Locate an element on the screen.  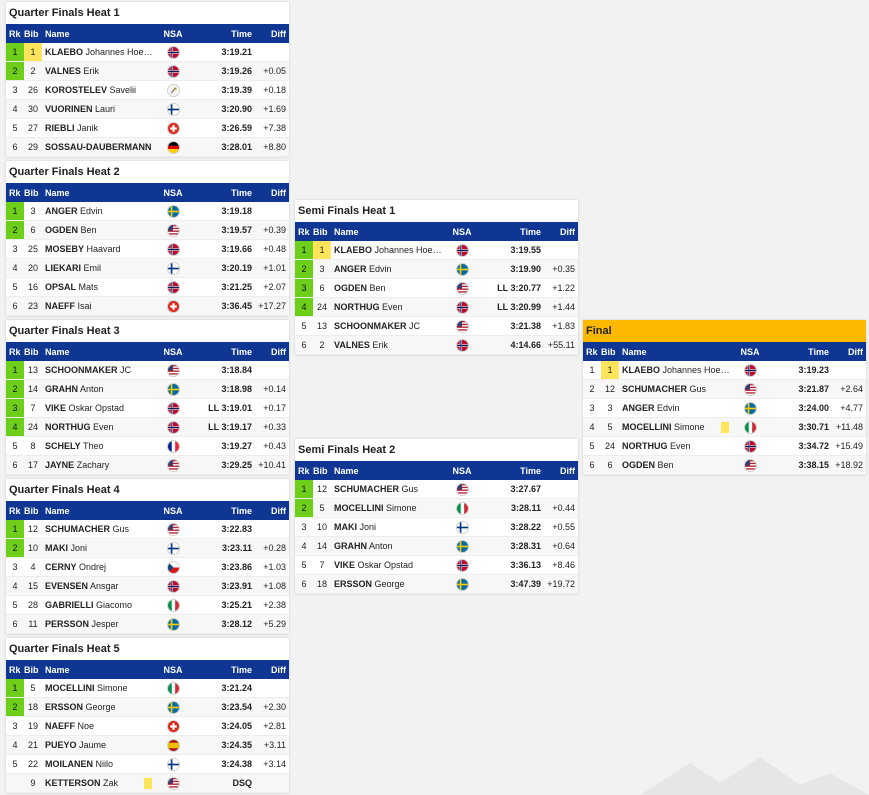
table-row: 4 5 MOCELLINI Simone 3:30.71 +11.48 is located at coordinates (724, 427).